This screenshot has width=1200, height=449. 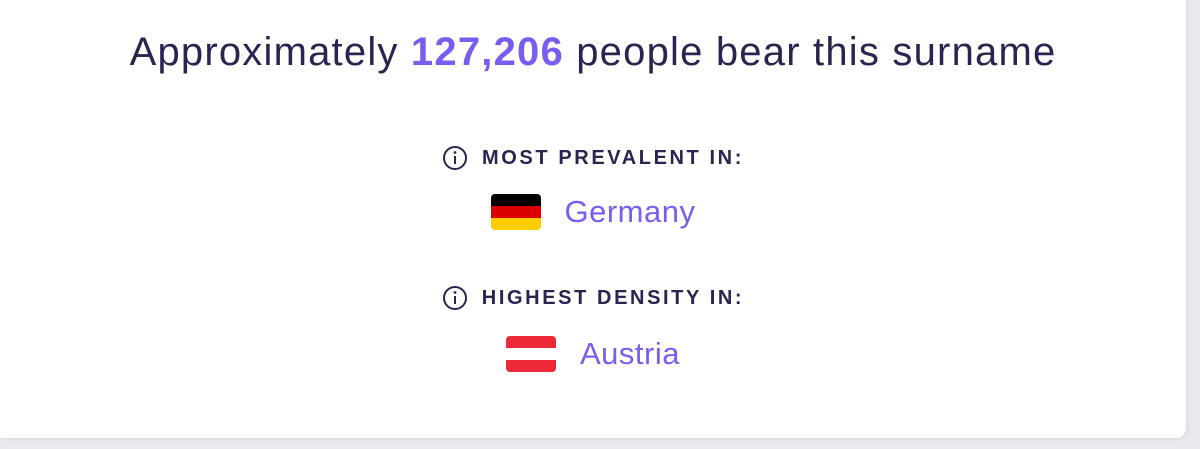 What do you see at coordinates (630, 211) in the screenshot?
I see `most-prevalent-country-name: Germany` at bounding box center [630, 211].